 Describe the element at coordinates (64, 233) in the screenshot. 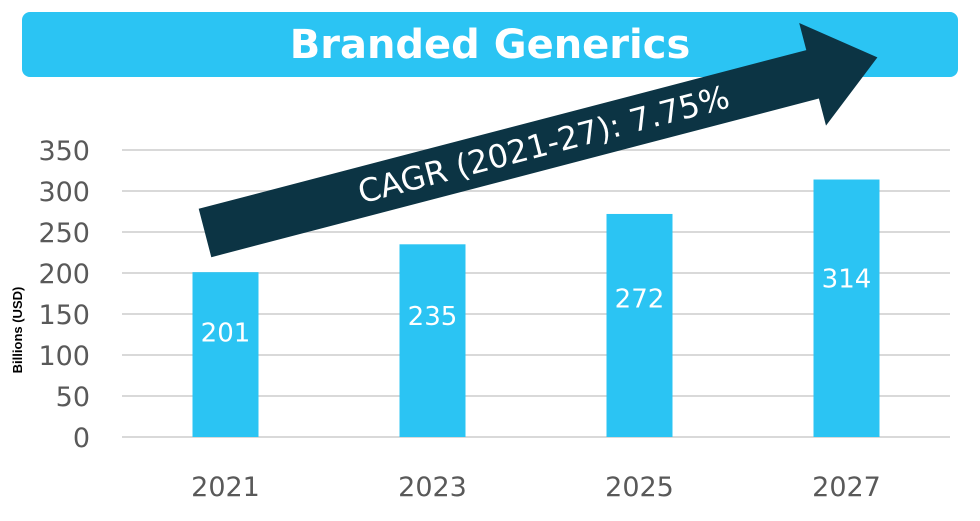

I see `y-tick-label: 250` at that location.